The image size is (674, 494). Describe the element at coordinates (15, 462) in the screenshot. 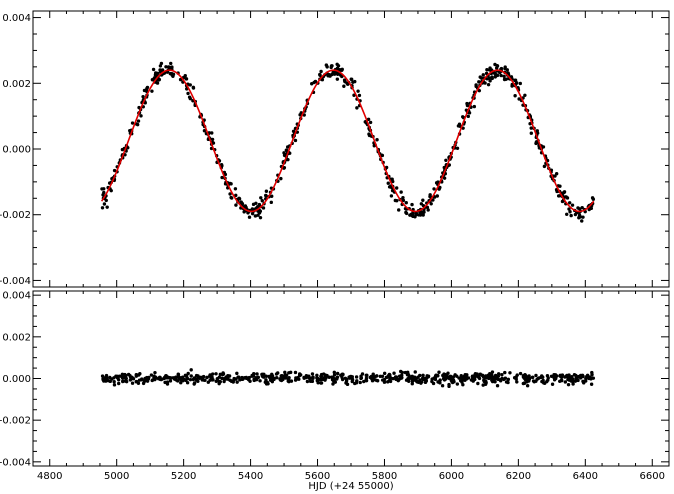

I see `y-tick-label: -0.004` at that location.